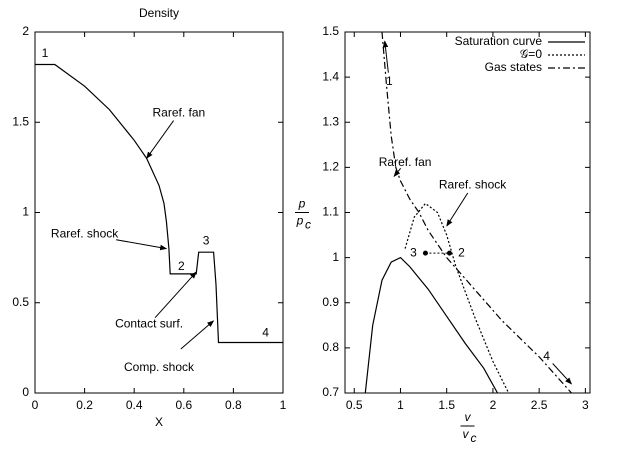  Describe the element at coordinates (35, 405) in the screenshot. I see `x-tick-label: 0` at that location.